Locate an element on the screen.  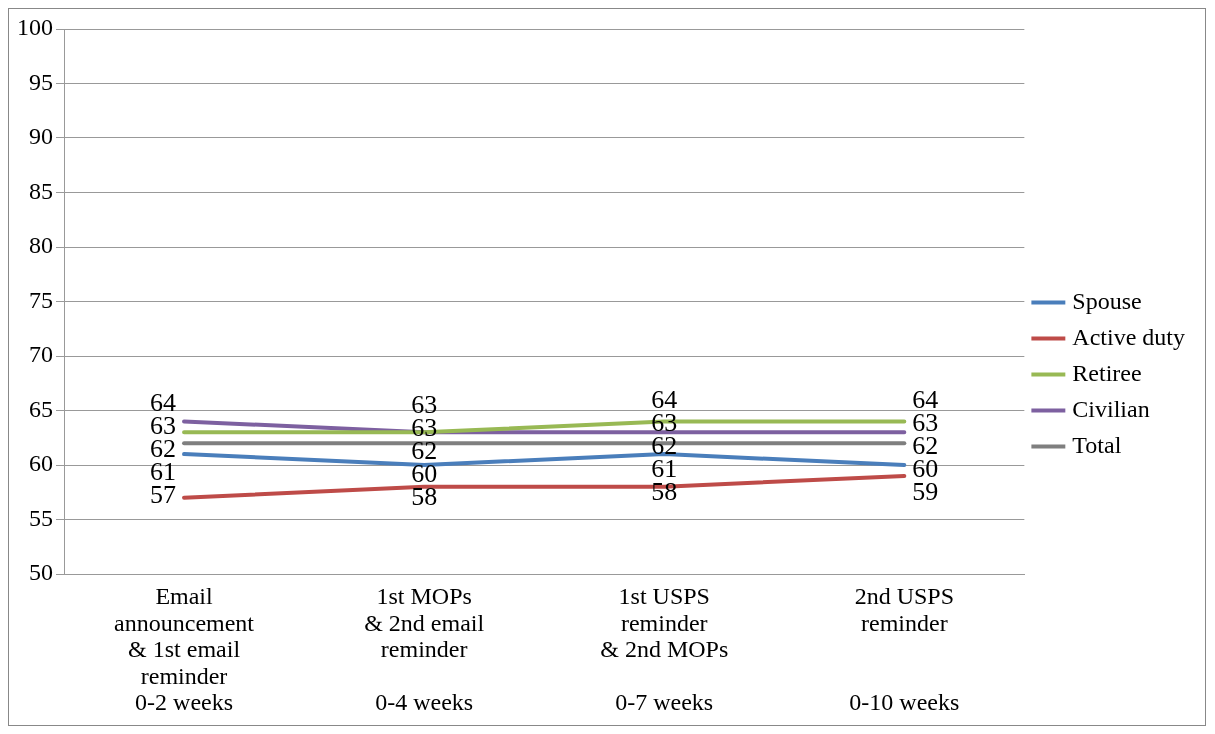
y-tick-label: 100 is located at coordinates (35, 27).